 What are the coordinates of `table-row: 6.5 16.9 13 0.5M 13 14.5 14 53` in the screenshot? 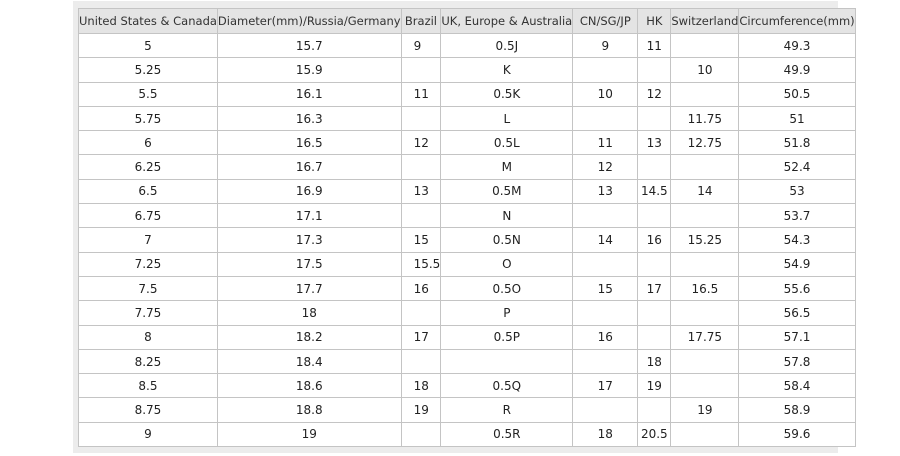 It's located at (467, 191).